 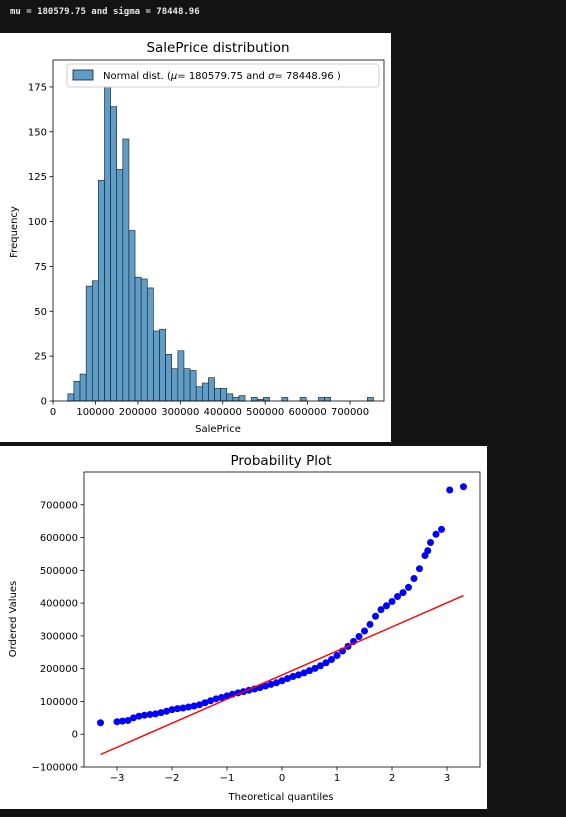 What do you see at coordinates (13, 619) in the screenshot?
I see `probability-plot-y-axis-label: Ordered Values` at bounding box center [13, 619].